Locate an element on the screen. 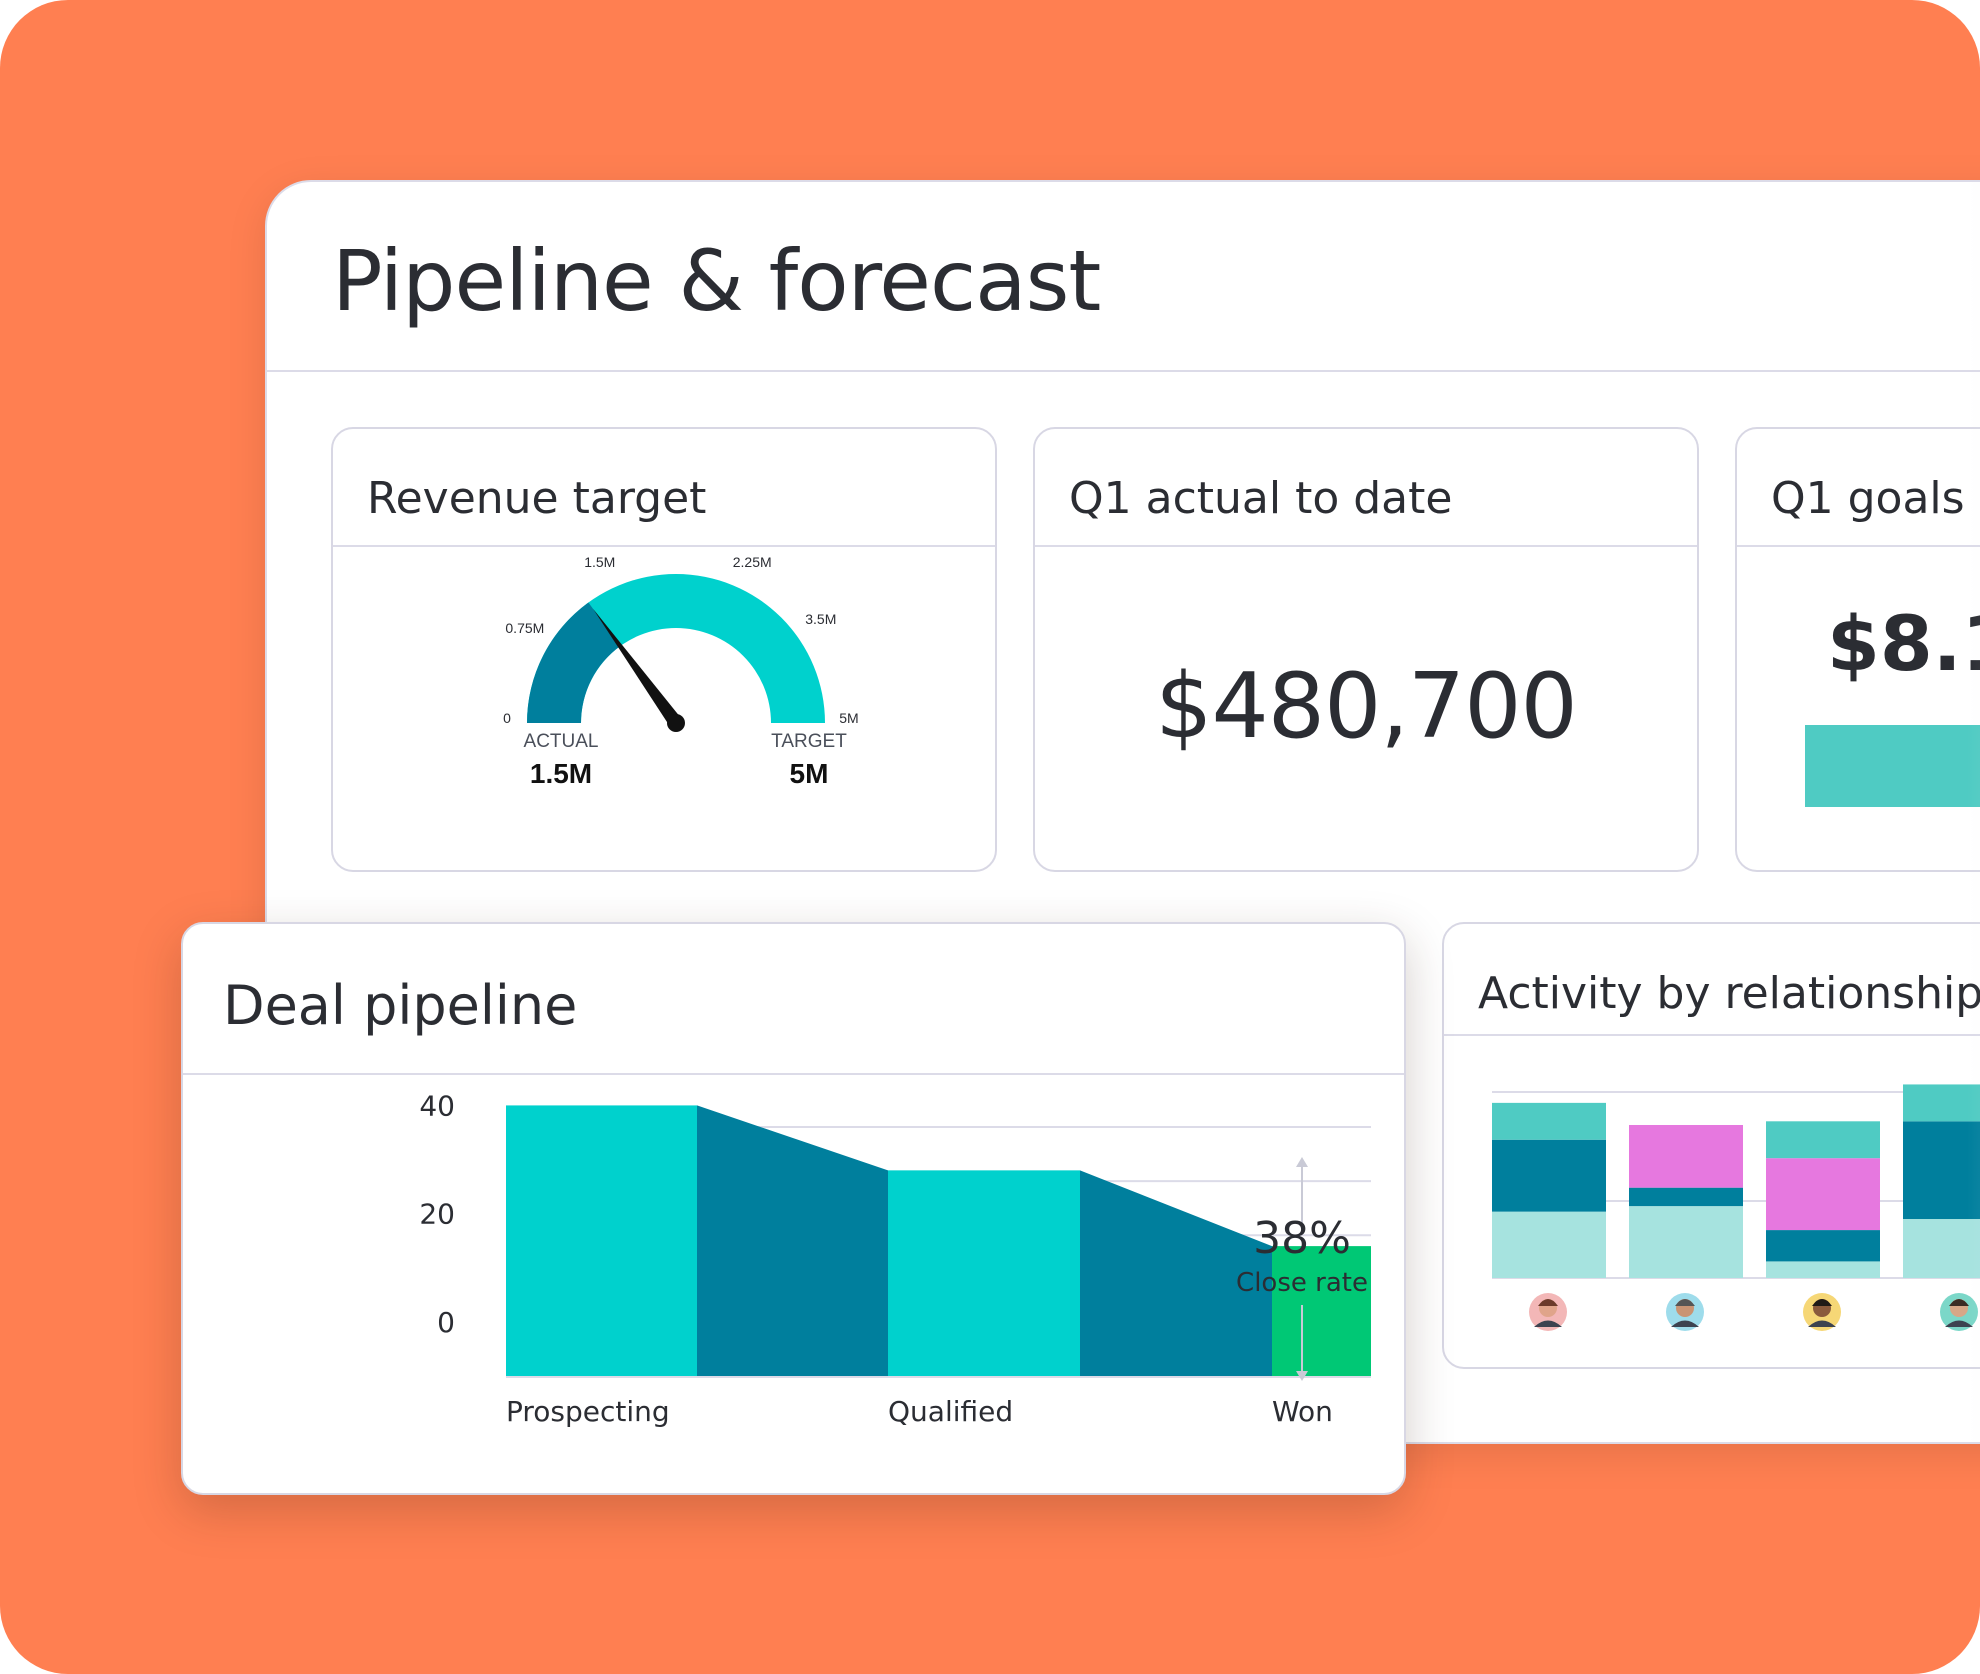 The image size is (1980, 1674). card-header: Q1 actual to date is located at coordinates (1366, 488).